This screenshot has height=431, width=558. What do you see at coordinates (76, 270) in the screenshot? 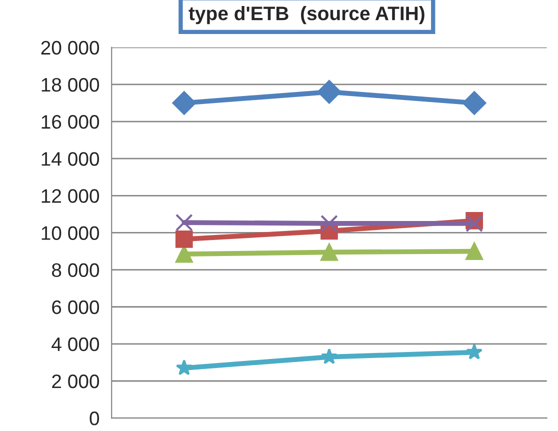
I see `y-tick-label: 8 000` at bounding box center [76, 270].